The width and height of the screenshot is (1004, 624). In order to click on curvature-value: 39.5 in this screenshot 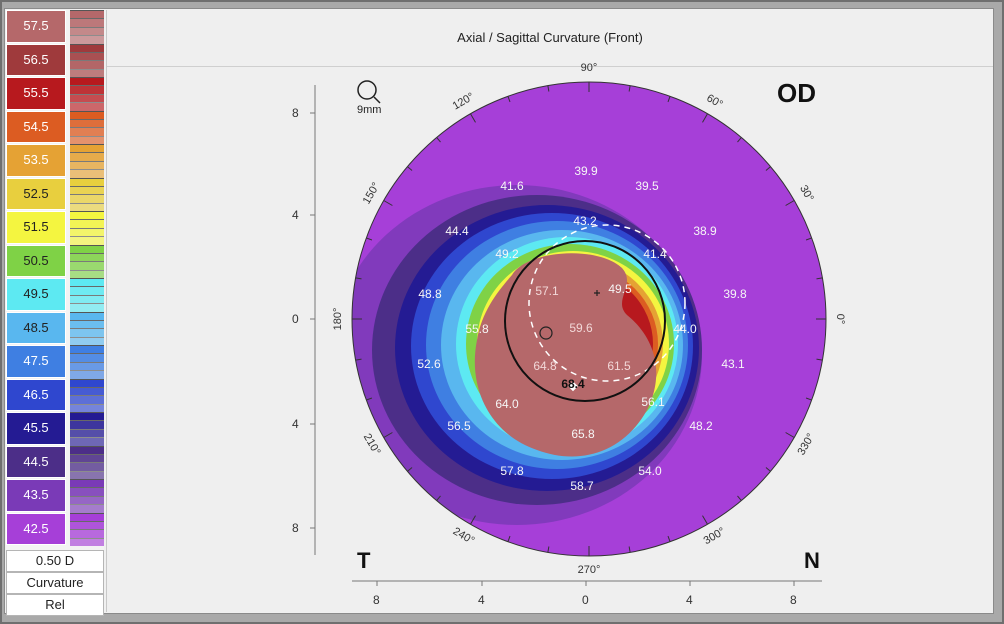, I will do `click(647, 186)`.